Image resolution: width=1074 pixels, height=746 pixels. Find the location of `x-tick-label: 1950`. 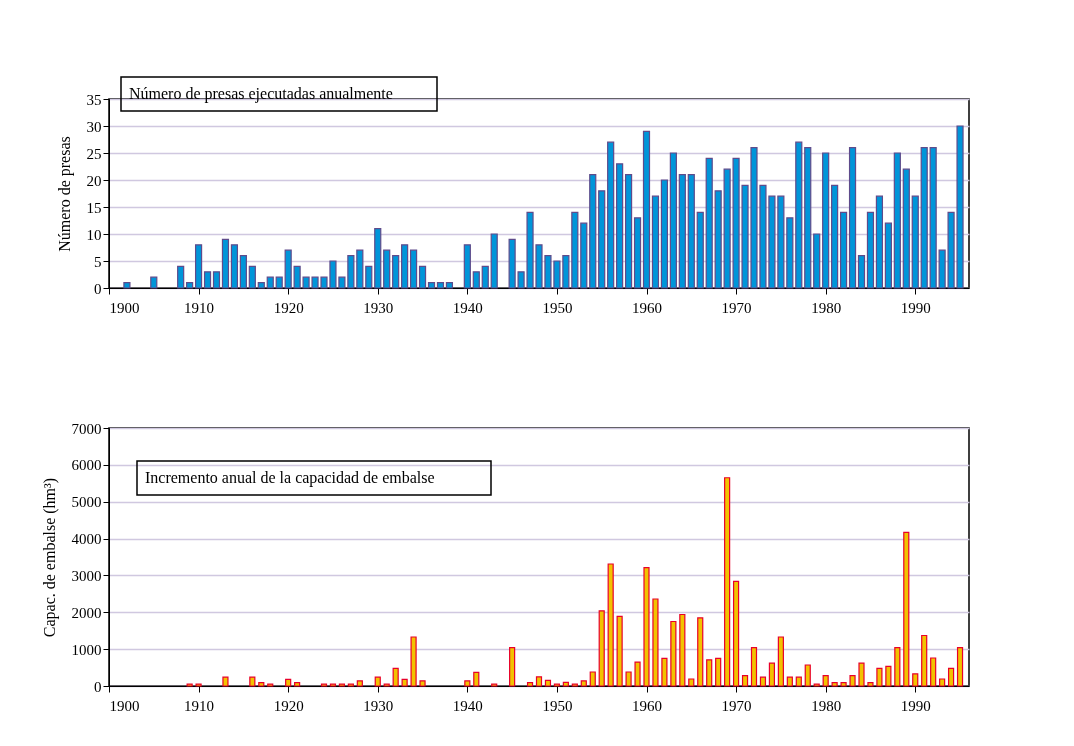

x-tick-label: 1950 is located at coordinates (557, 705).